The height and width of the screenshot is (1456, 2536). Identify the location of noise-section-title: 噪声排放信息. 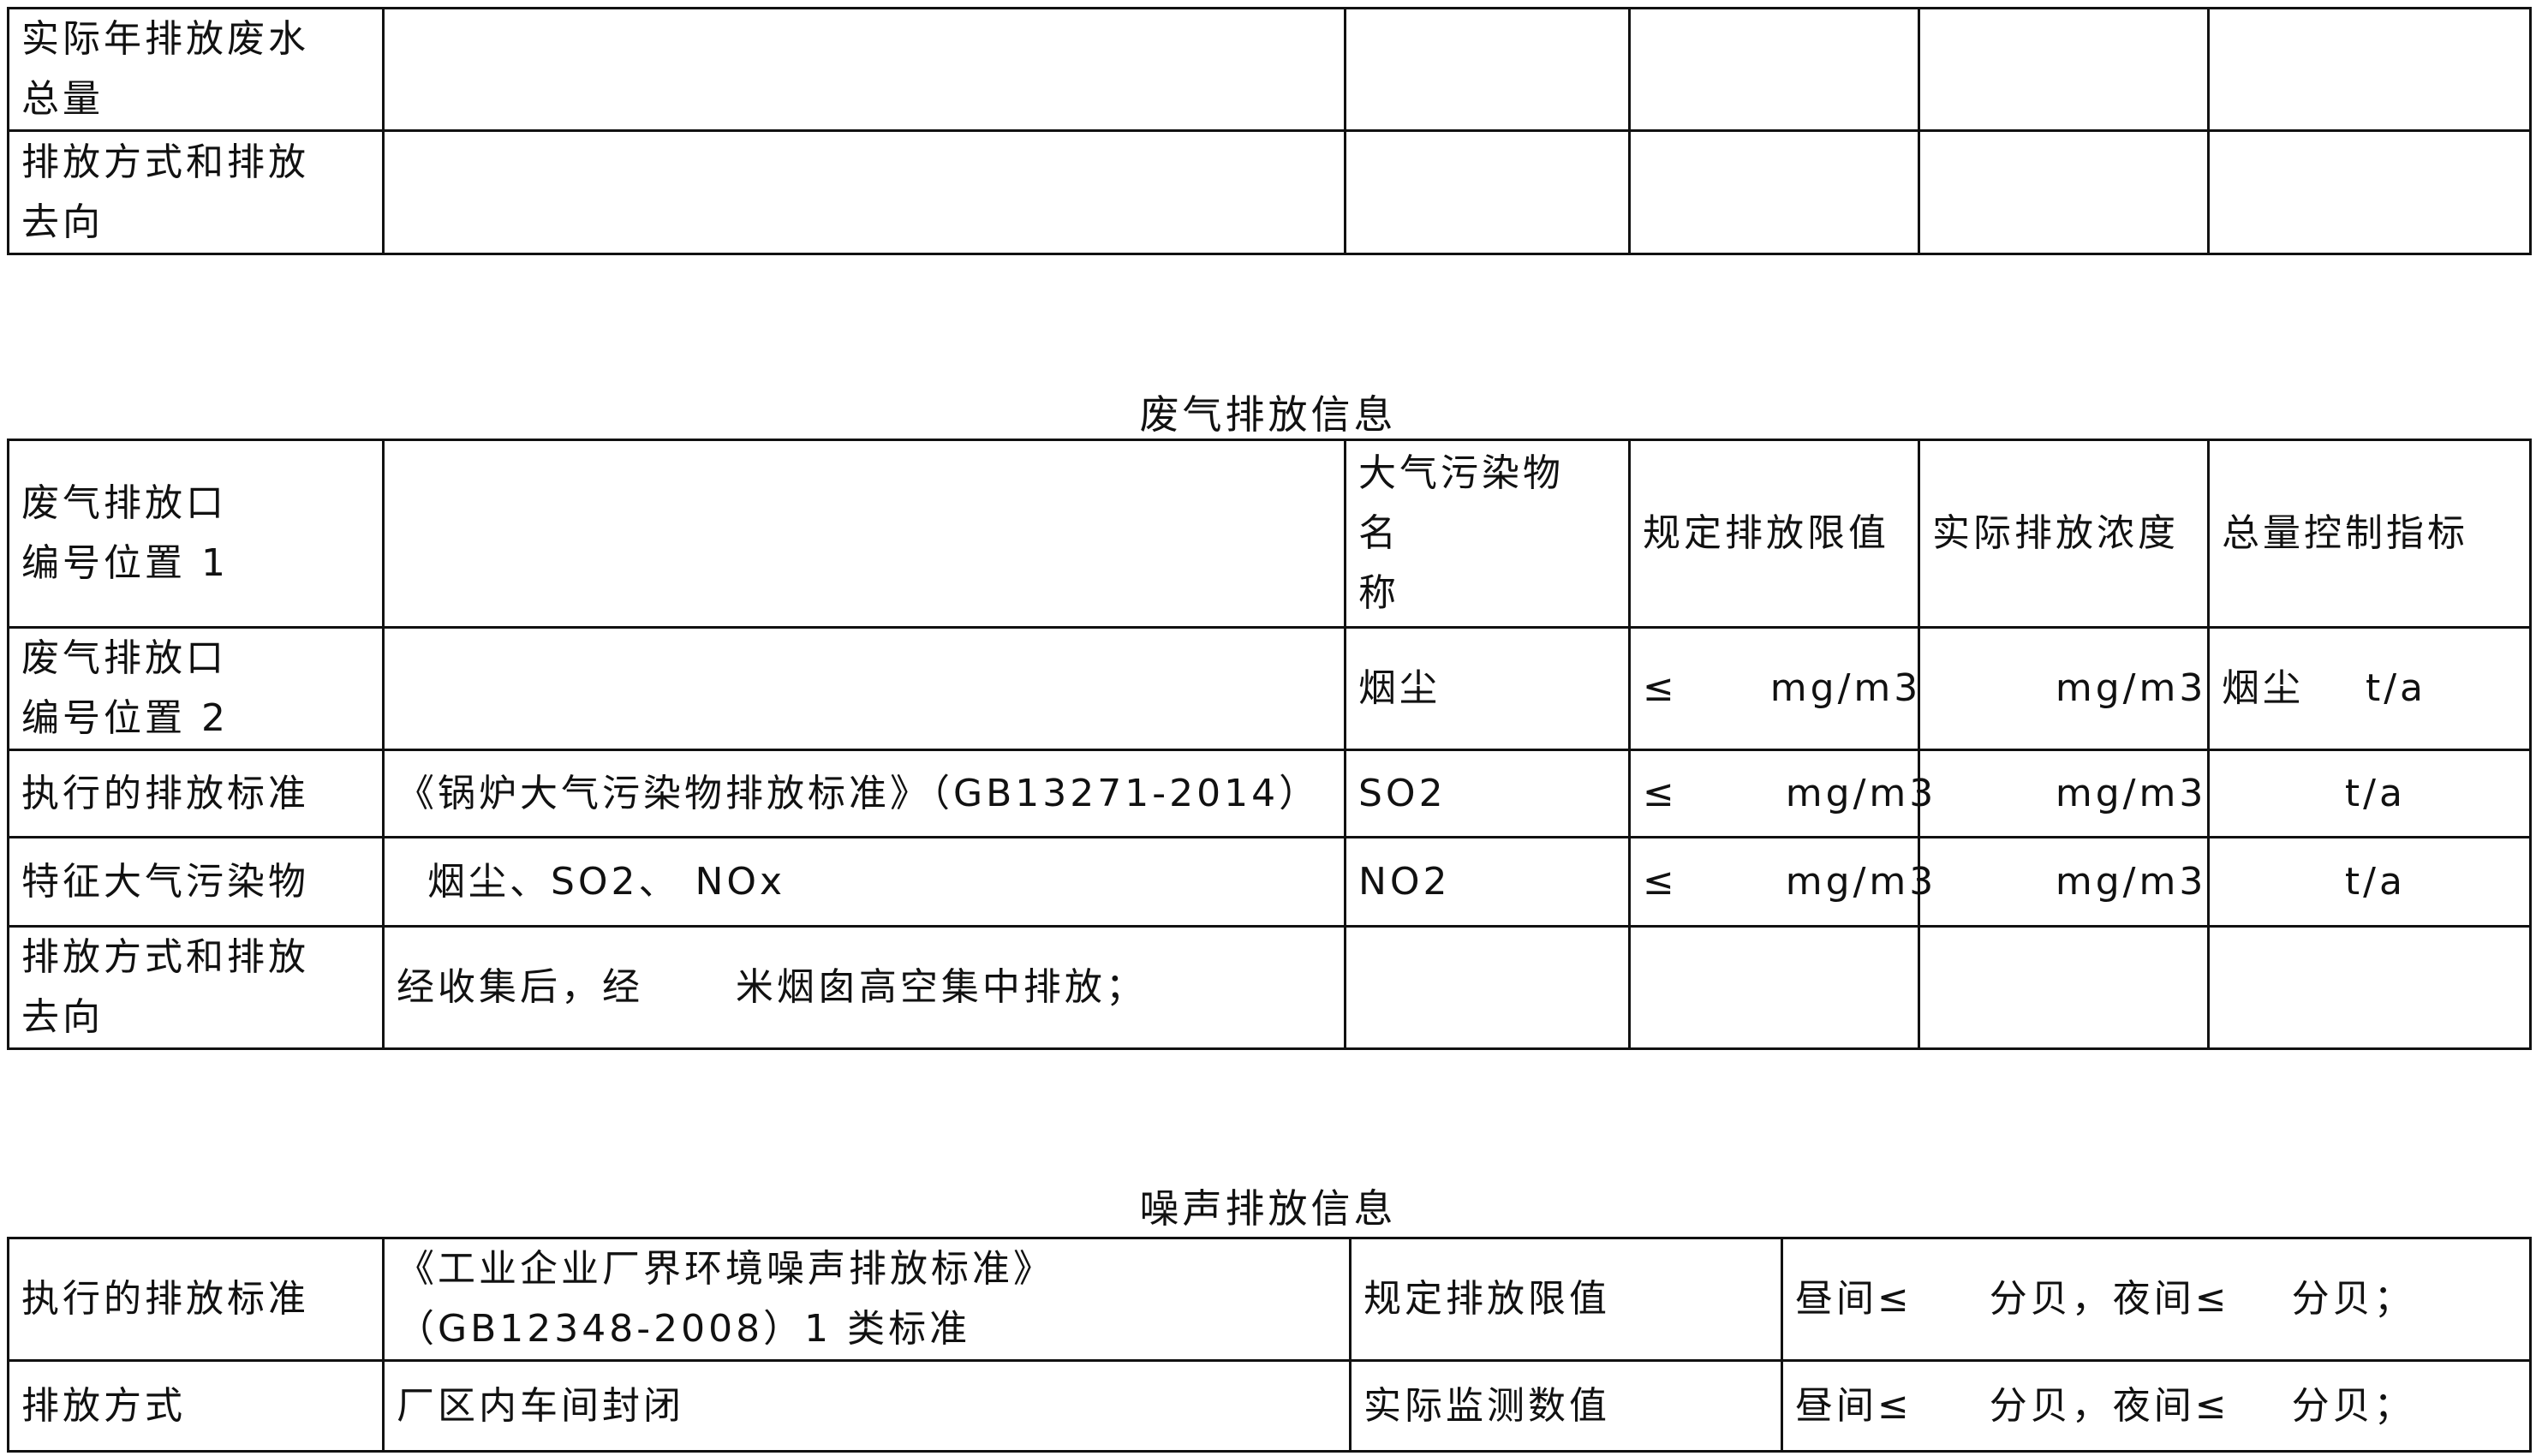
(1268, 1208).